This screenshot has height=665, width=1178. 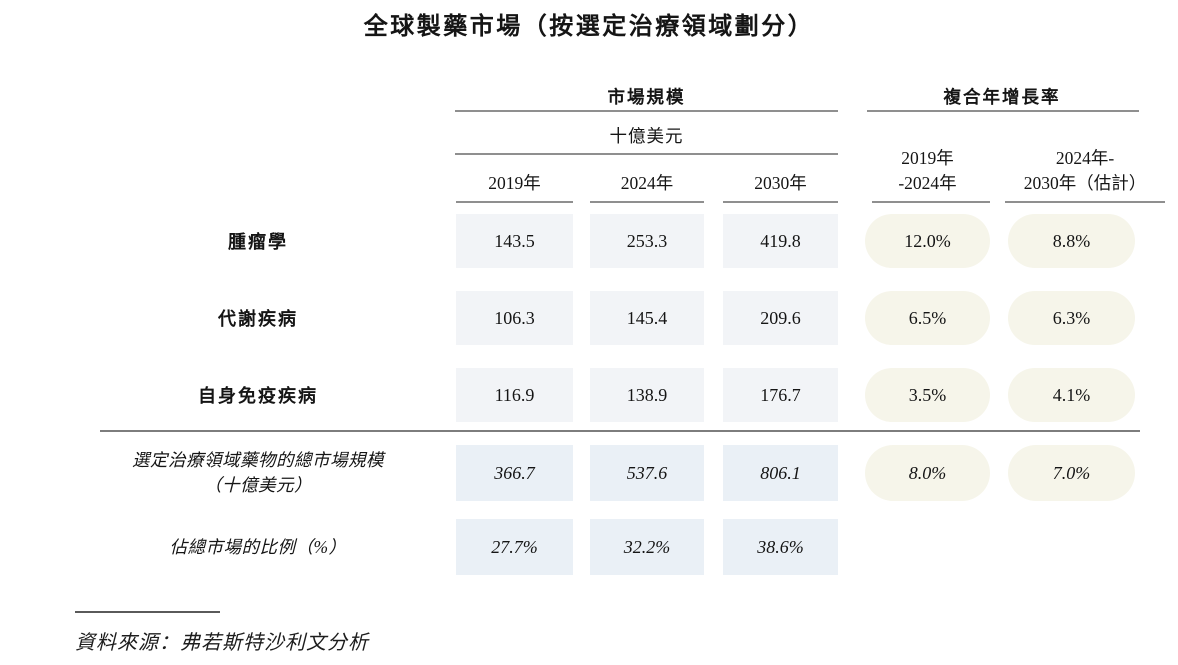 I want to click on row-label-line: 選定治療領域藥物的總市場規模, so click(x=258, y=460).